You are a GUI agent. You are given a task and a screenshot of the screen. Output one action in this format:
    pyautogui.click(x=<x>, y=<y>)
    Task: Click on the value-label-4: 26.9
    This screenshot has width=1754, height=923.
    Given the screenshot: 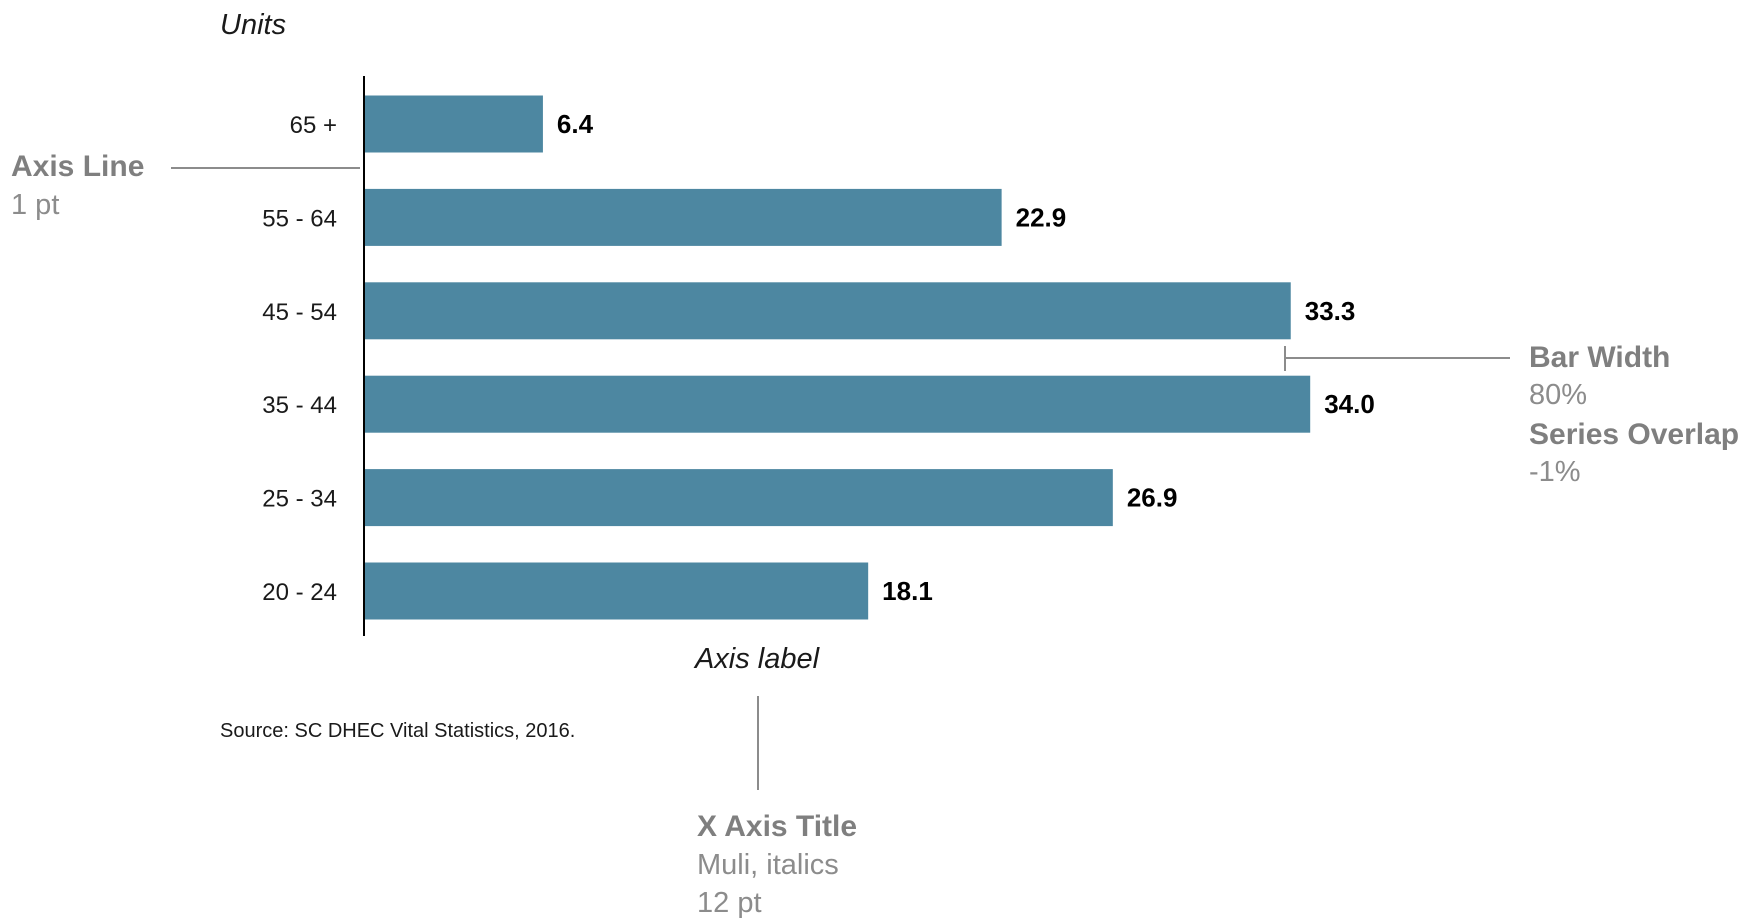 What is the action you would take?
    pyautogui.click(x=1152, y=498)
    